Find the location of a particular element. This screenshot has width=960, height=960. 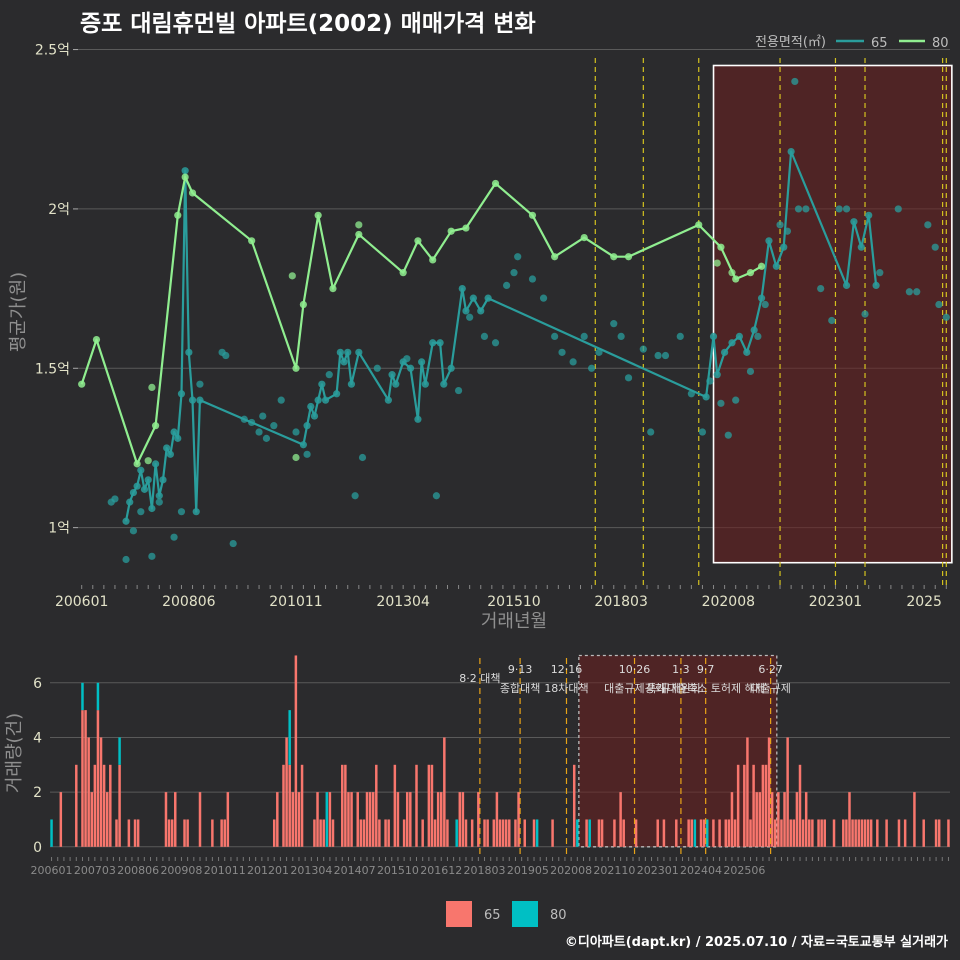

price-xtick-label: 200806 is located at coordinates (189, 602).